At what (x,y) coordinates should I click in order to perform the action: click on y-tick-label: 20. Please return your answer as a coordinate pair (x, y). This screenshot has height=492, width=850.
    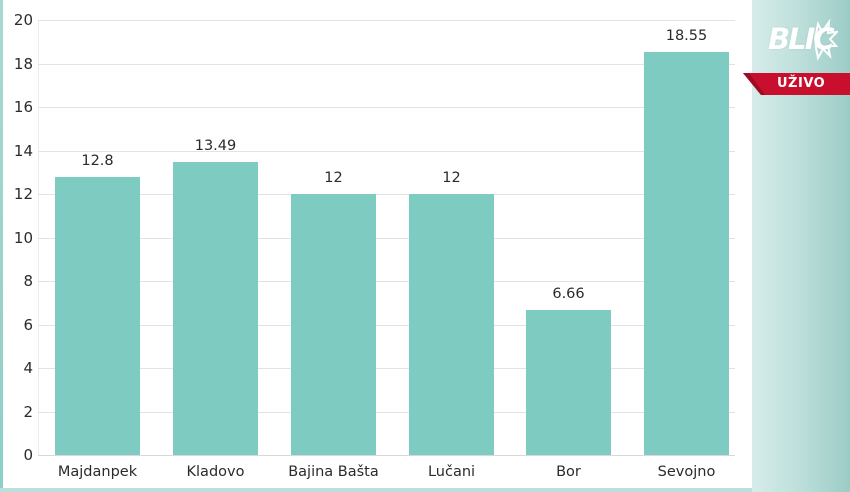
    Looking at the image, I should click on (23, 20).